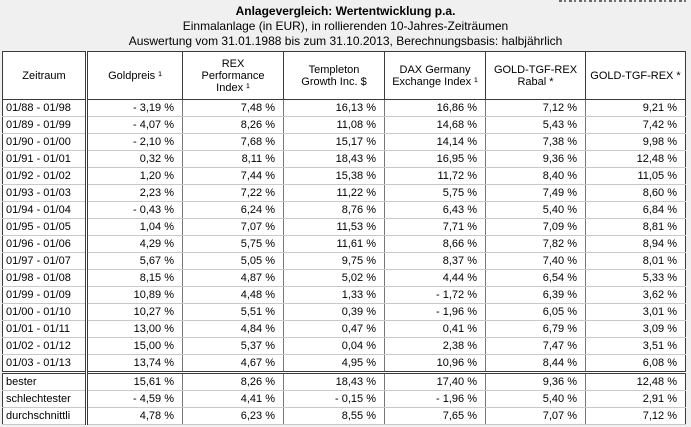 The height and width of the screenshot is (427, 691). Describe the element at coordinates (233, 108) in the screenshot. I see `value-cell: 7,48 %` at that location.